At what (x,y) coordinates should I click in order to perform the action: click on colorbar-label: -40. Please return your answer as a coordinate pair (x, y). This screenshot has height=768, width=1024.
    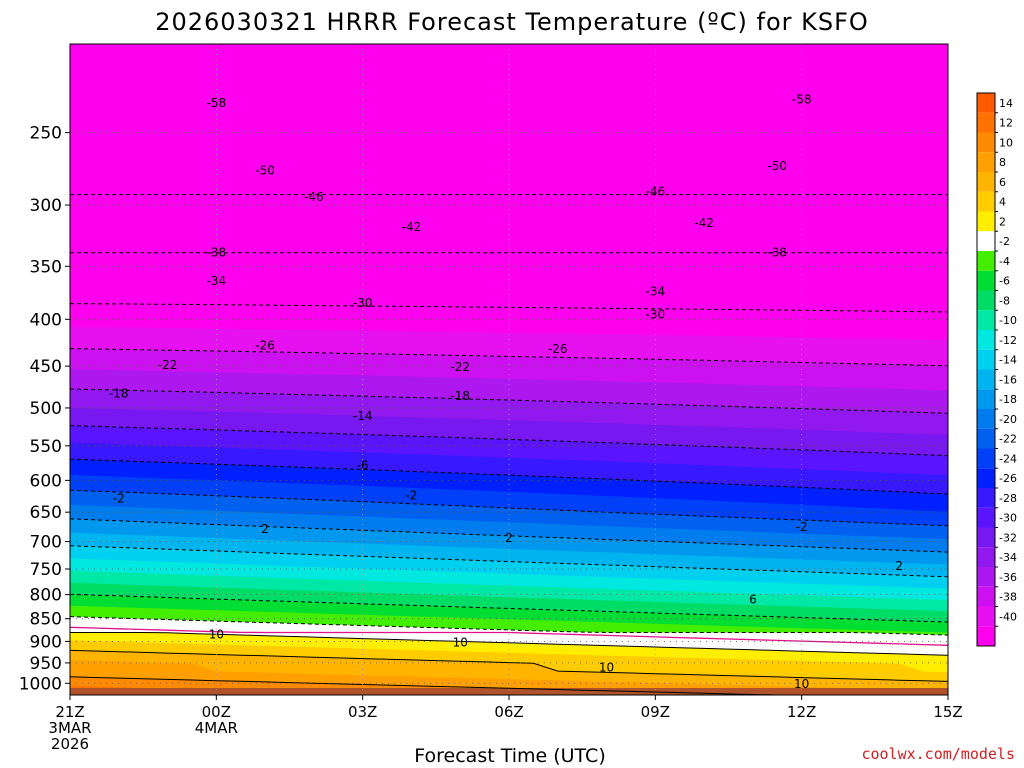
    Looking at the image, I should click on (1008, 616).